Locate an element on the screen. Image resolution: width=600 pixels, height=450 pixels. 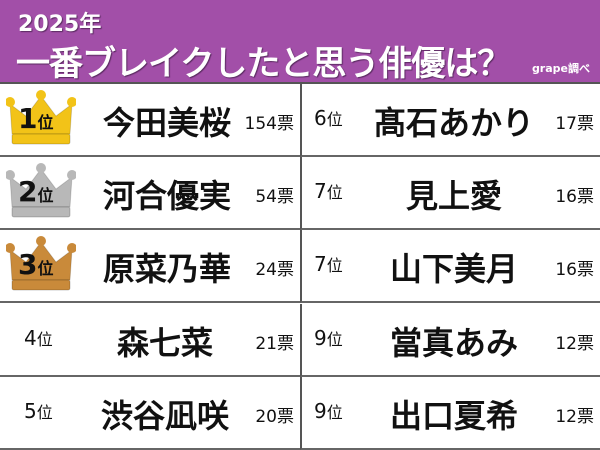
vote-count: 20票 is located at coordinates (274, 416).